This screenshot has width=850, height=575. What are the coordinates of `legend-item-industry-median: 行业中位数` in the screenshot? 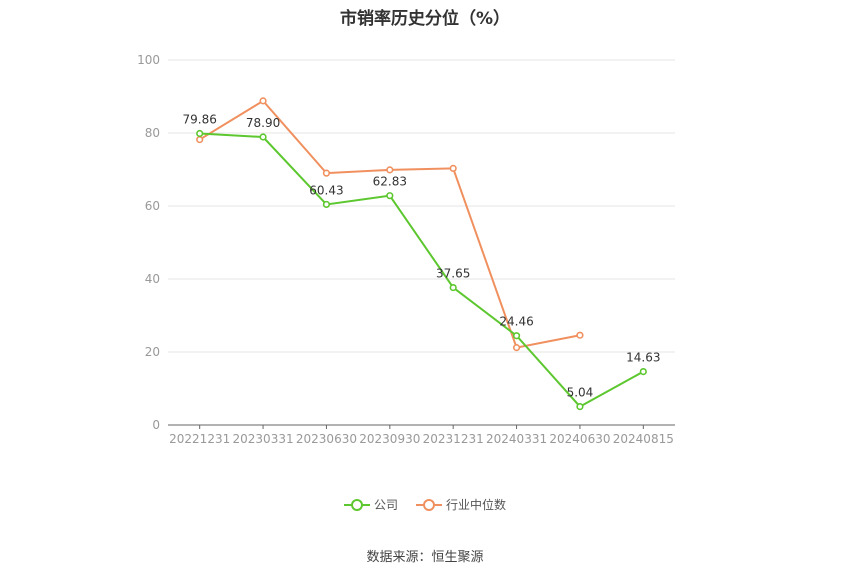 It's located at (461, 504).